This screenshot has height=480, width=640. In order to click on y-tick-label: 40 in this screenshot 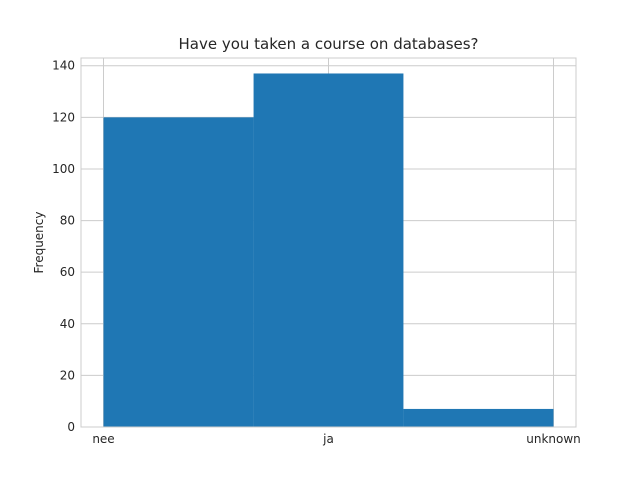, I will do `click(67, 324)`.